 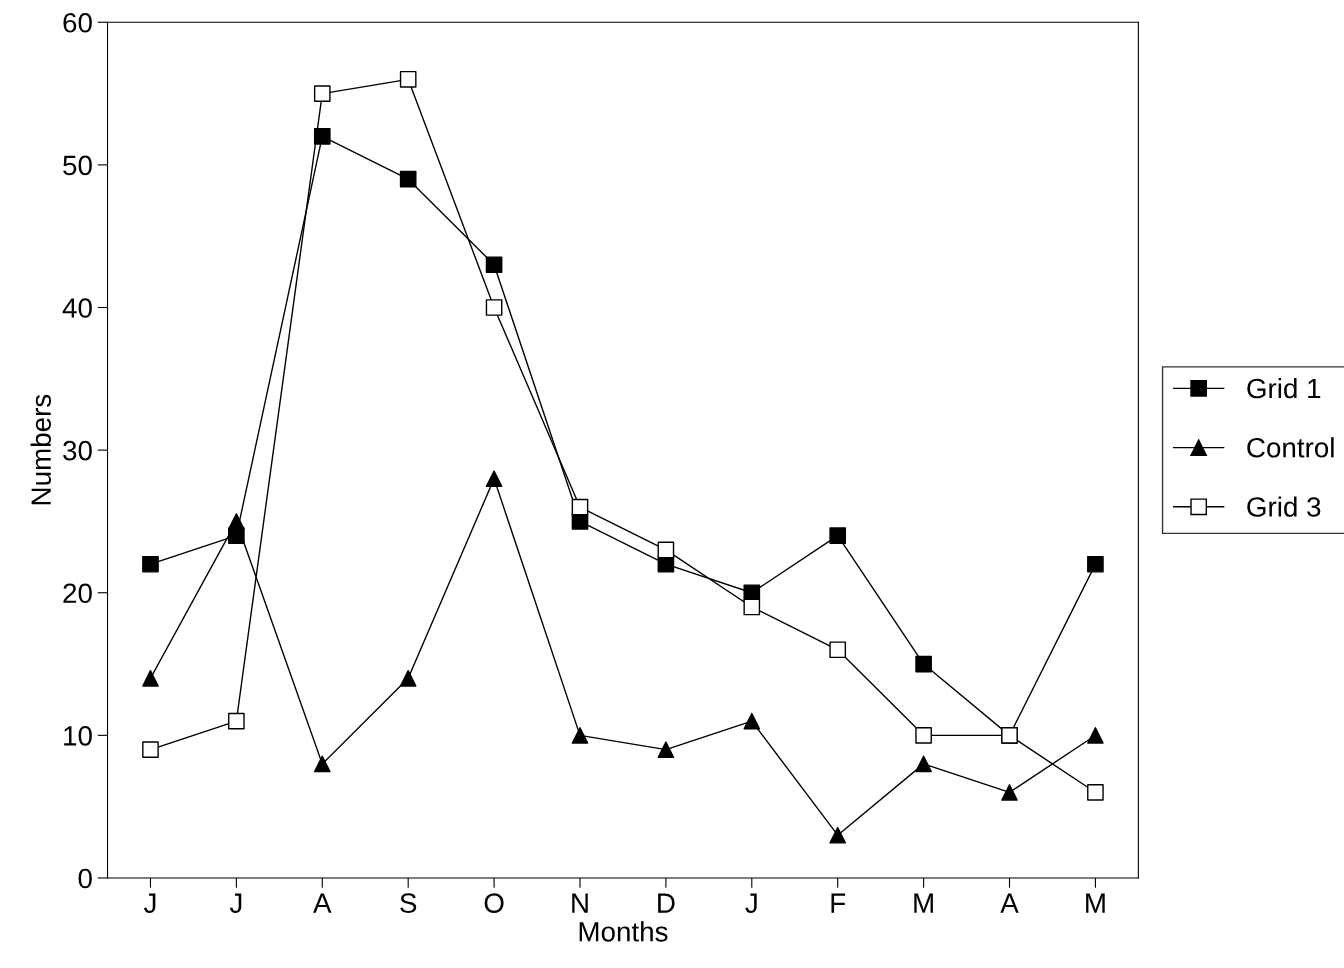 What do you see at coordinates (408, 903) in the screenshot?
I see `x-tick-label: S` at bounding box center [408, 903].